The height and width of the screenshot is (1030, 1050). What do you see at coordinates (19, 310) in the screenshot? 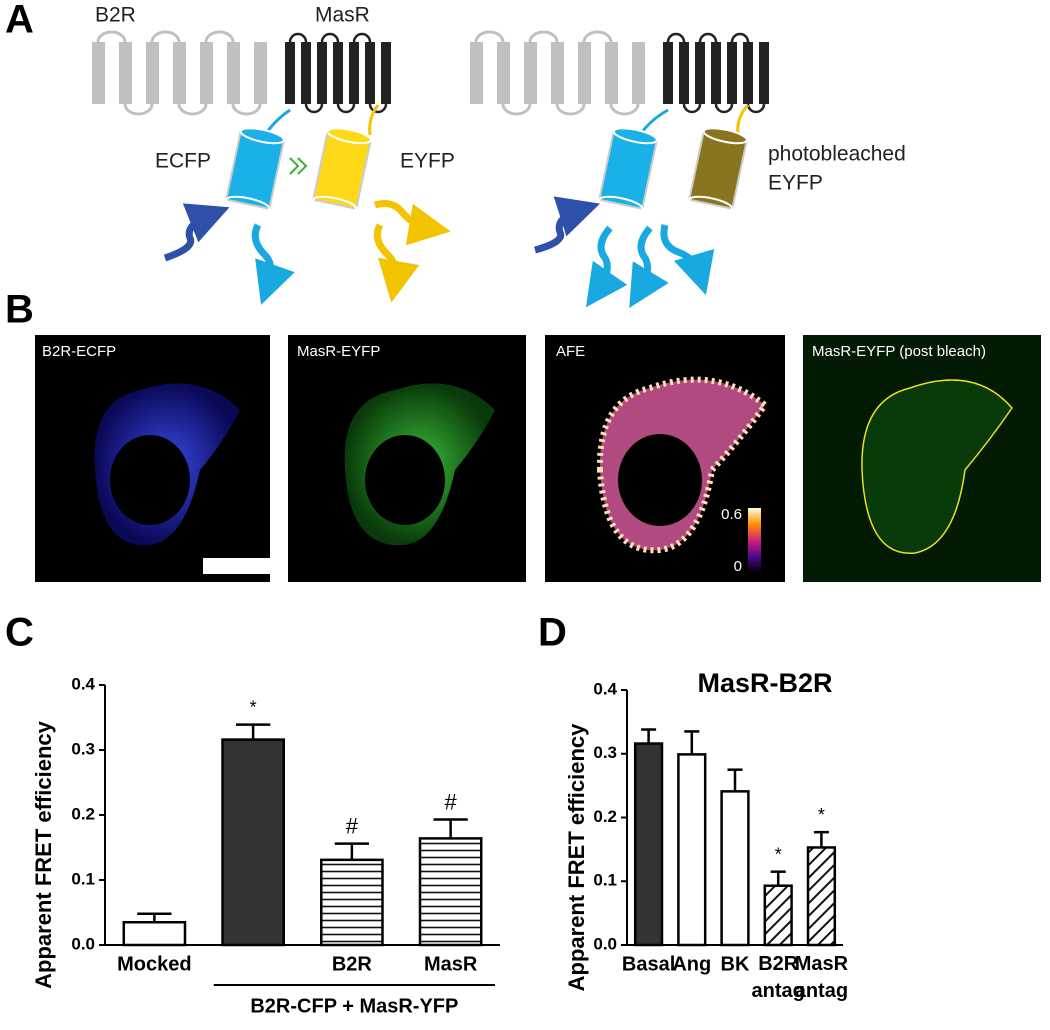
I see `panel-label: B` at bounding box center [19, 310].